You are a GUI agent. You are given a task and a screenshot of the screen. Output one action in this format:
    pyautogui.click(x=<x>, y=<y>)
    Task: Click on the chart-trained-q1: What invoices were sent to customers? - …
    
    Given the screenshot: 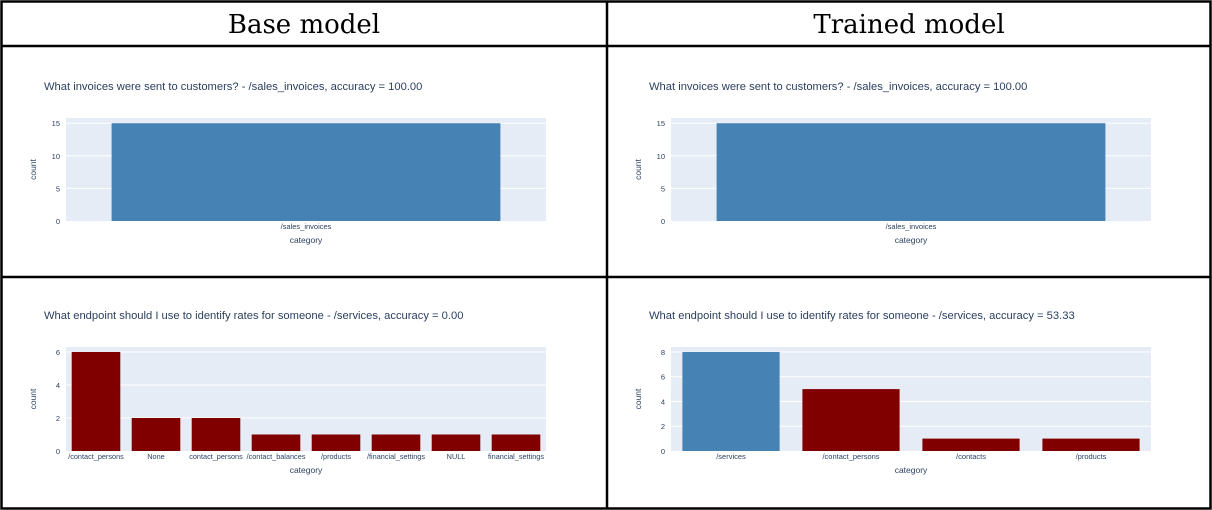 What is the action you would take?
    pyautogui.click(x=892, y=163)
    